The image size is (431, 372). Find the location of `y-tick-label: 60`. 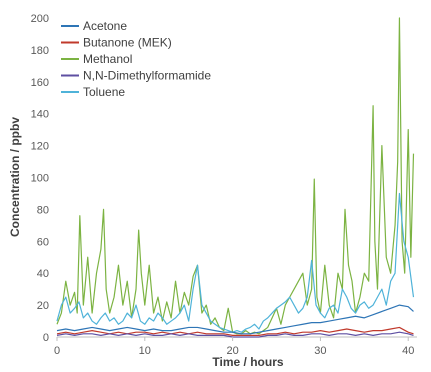

y-tick-label: 60 is located at coordinates (43, 242).